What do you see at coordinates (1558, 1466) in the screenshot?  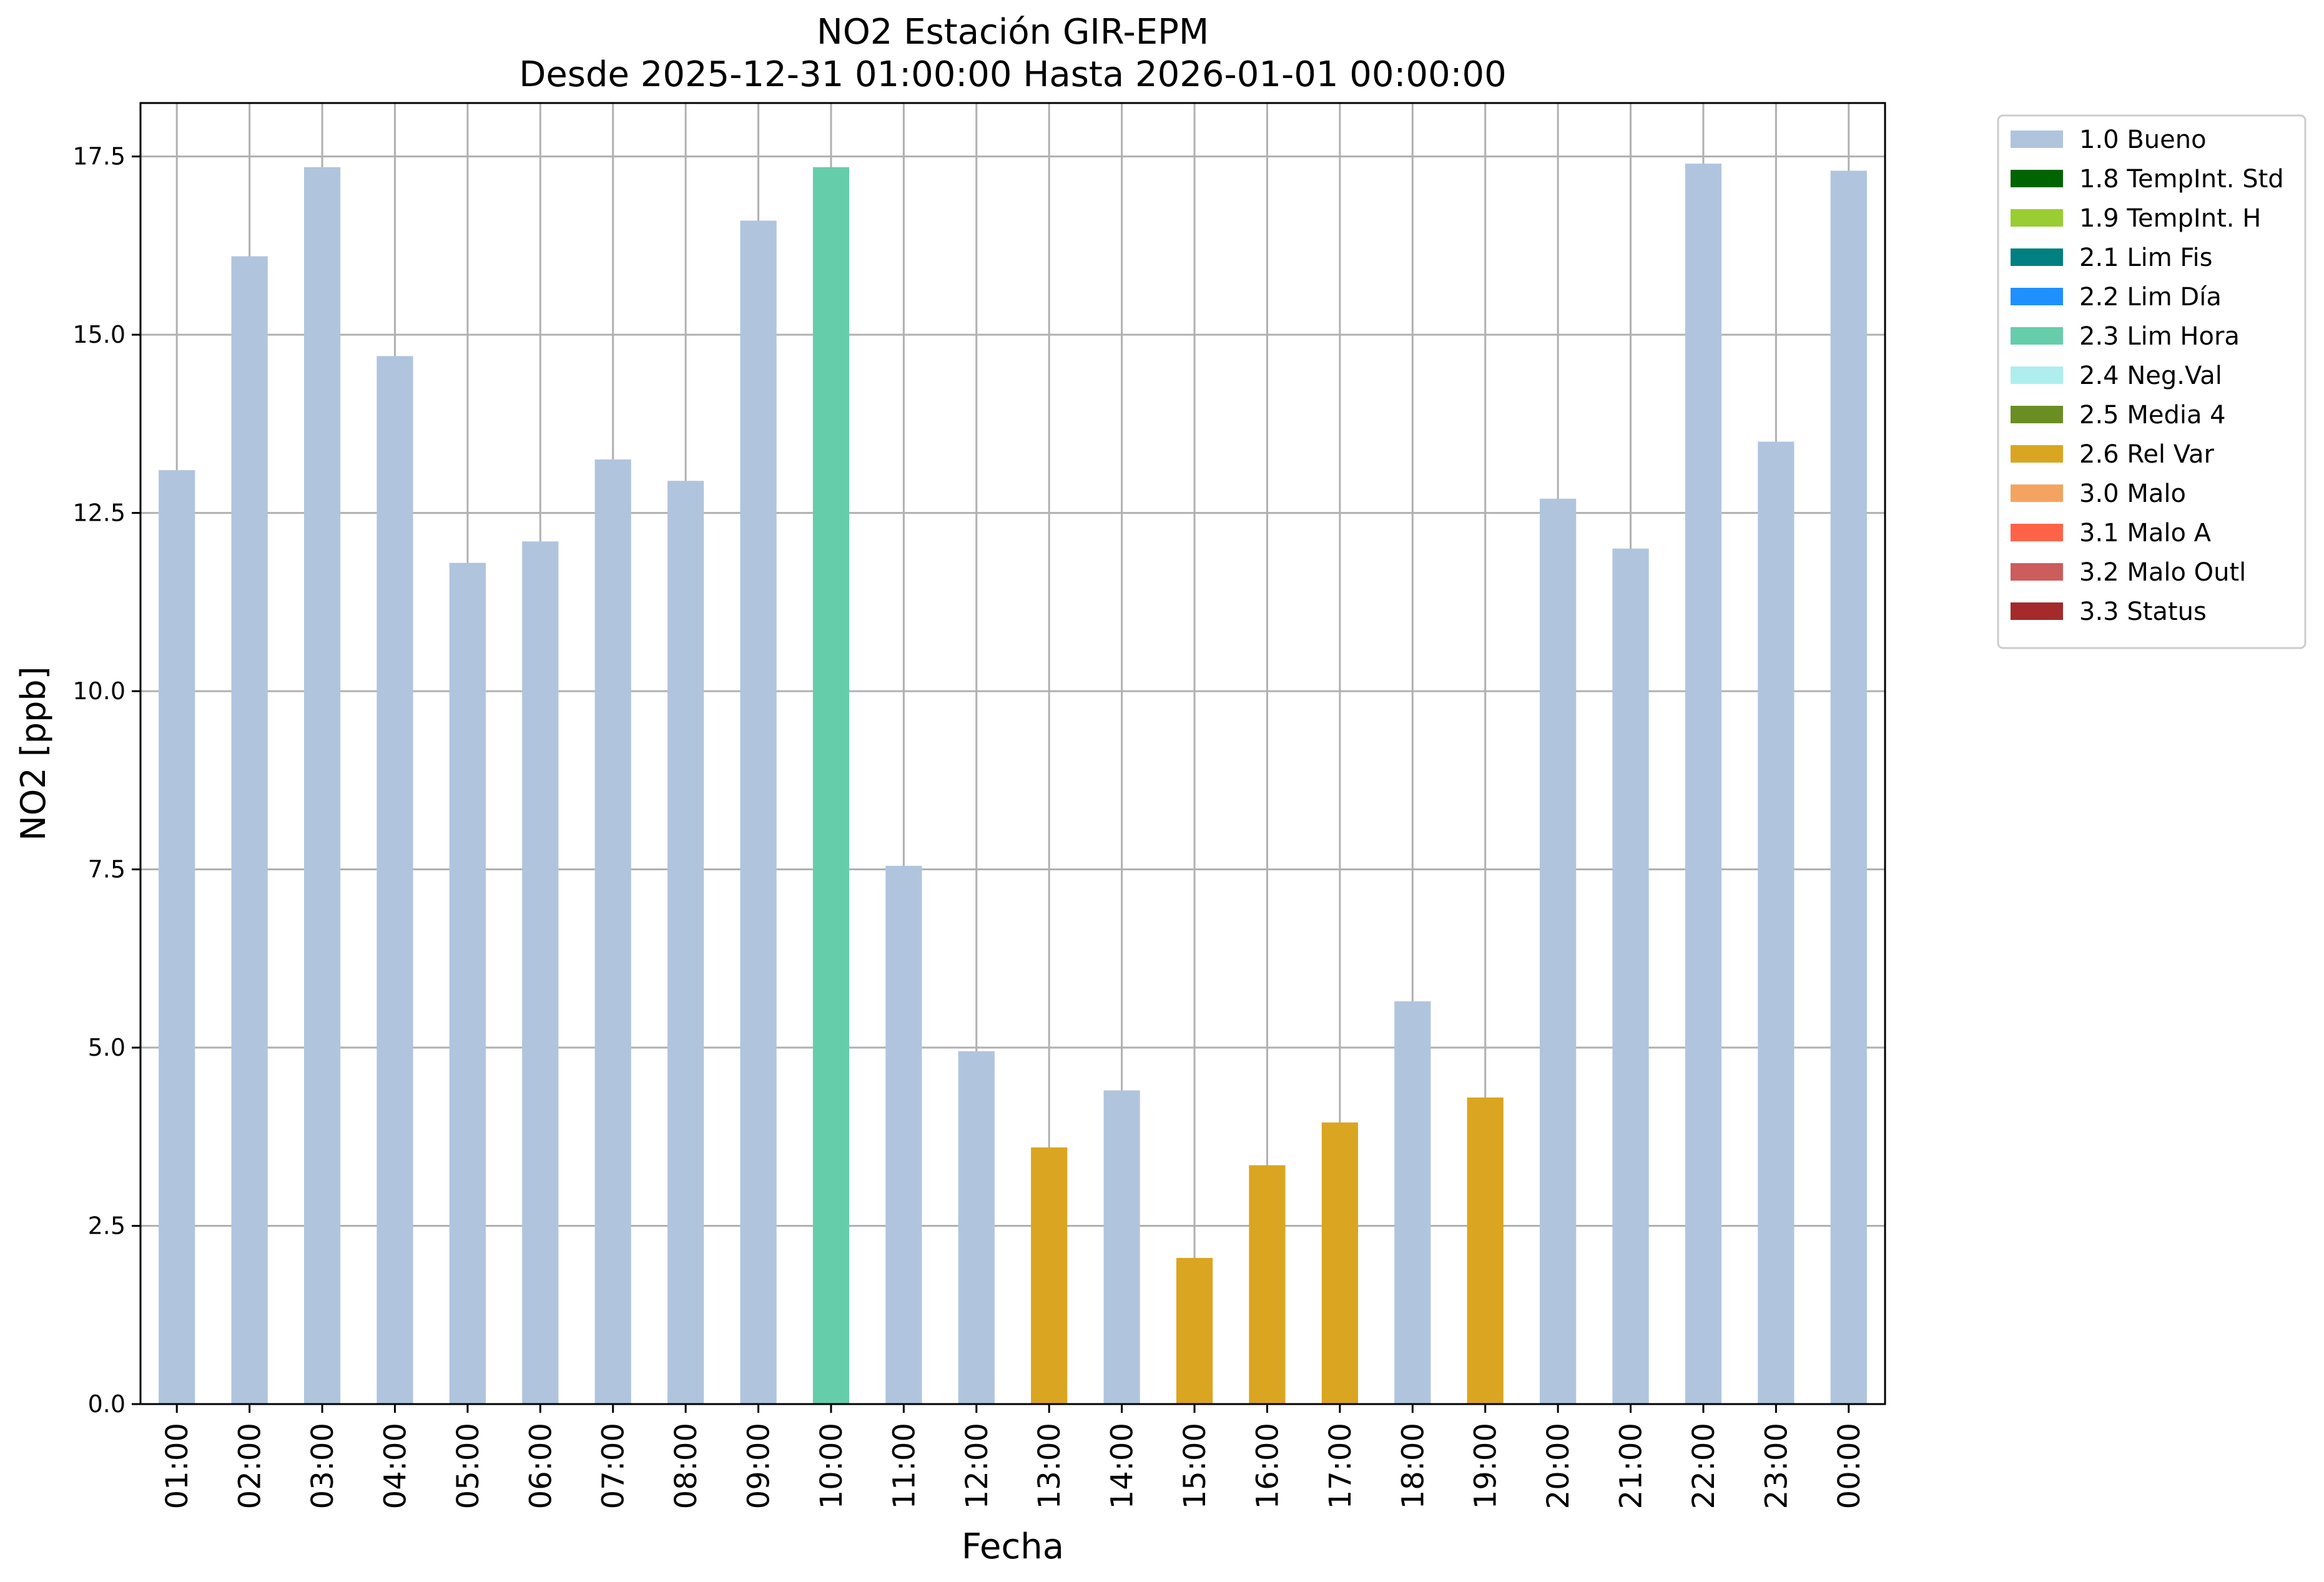 I see `x-tick-label: 20:00` at bounding box center [1558, 1466].